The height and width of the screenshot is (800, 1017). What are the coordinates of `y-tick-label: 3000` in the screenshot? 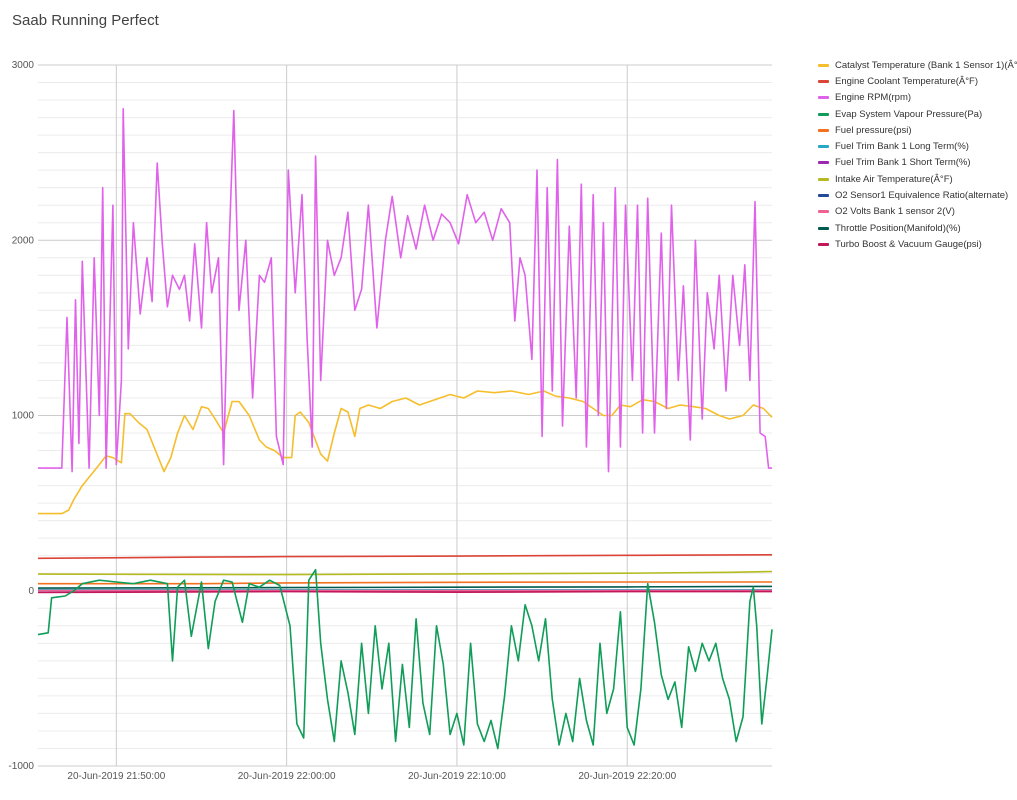 It's located at (23, 65).